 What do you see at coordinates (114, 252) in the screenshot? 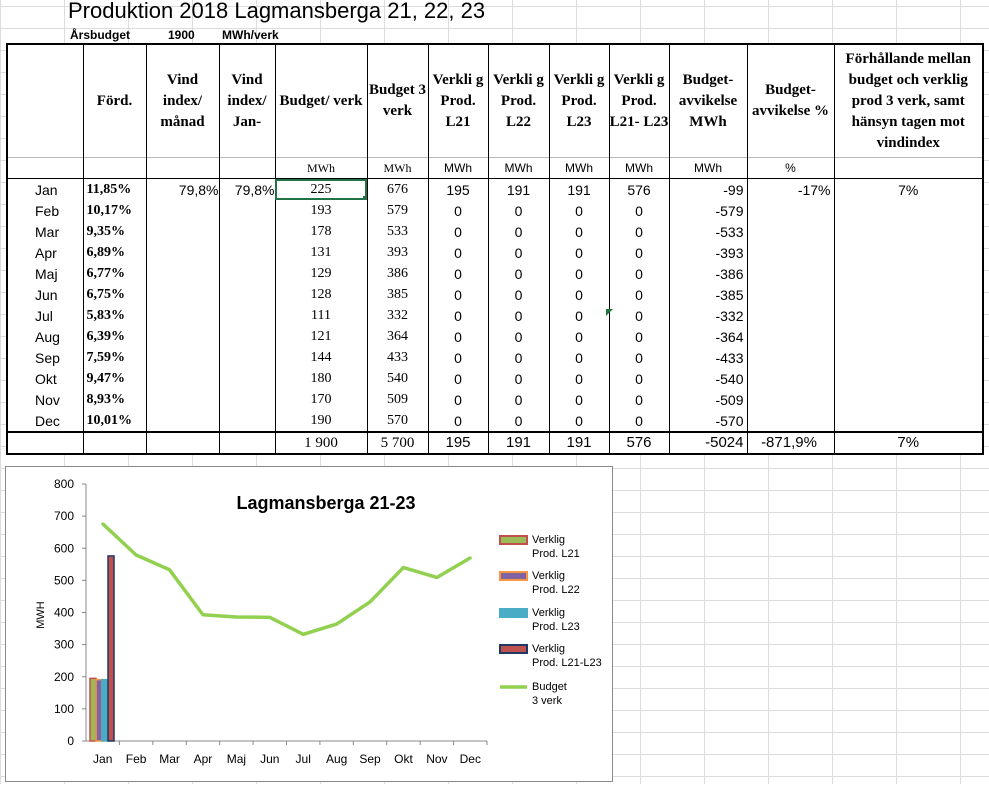
I see `ford-cell: 6,89%` at bounding box center [114, 252].